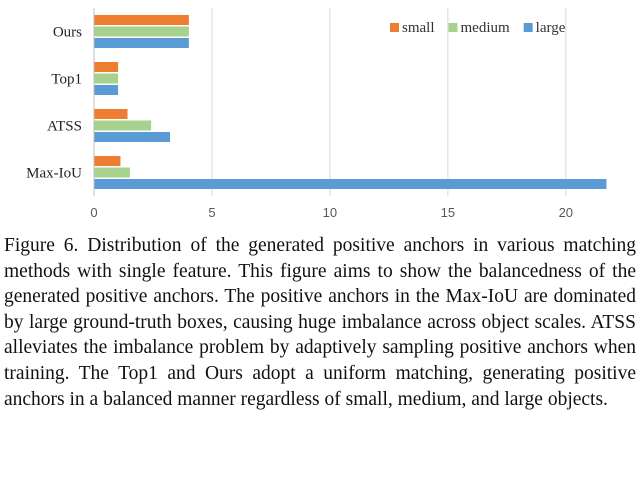 The width and height of the screenshot is (643, 497). Describe the element at coordinates (566, 212) in the screenshot. I see `x-tick-label: 20` at that location.